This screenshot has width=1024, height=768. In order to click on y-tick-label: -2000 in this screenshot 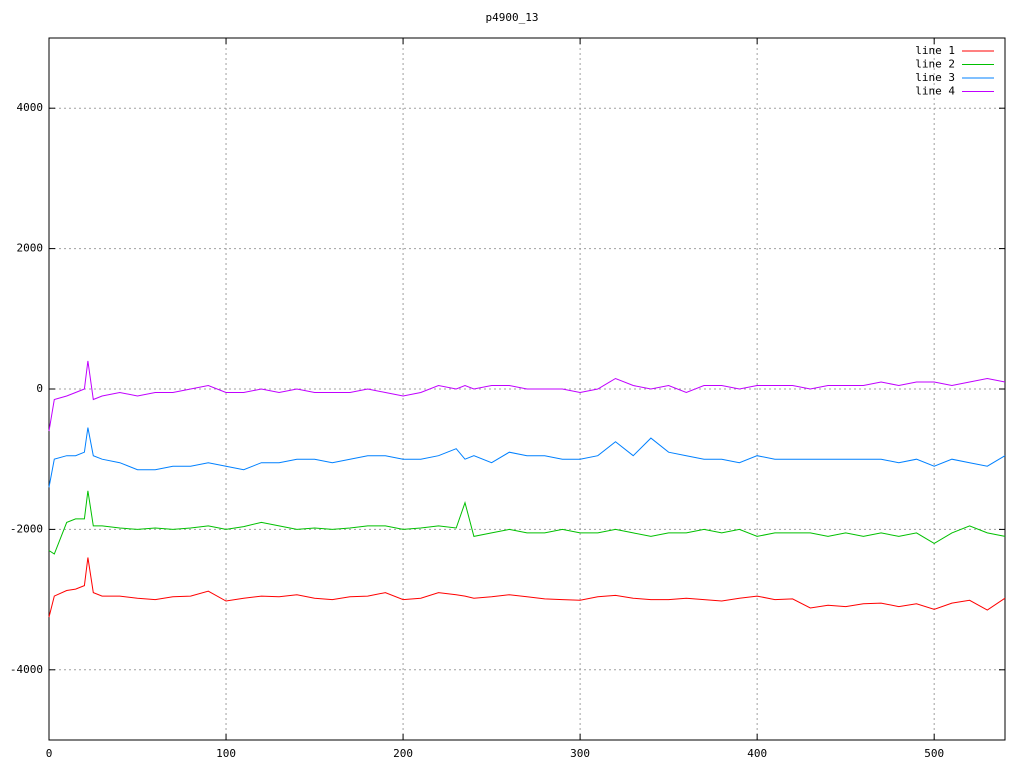, I will do `click(26, 528)`.